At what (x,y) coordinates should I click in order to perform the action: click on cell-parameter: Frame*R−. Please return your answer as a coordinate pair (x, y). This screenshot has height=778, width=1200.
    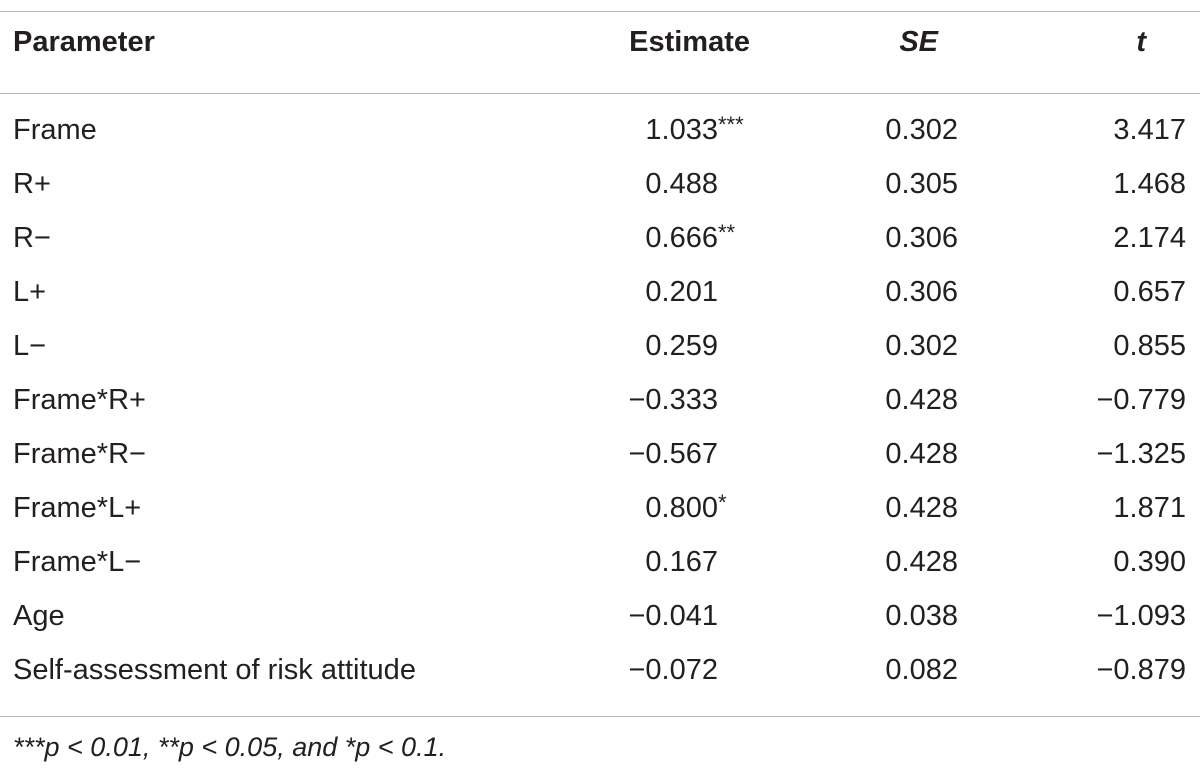
    Looking at the image, I should click on (79, 454).